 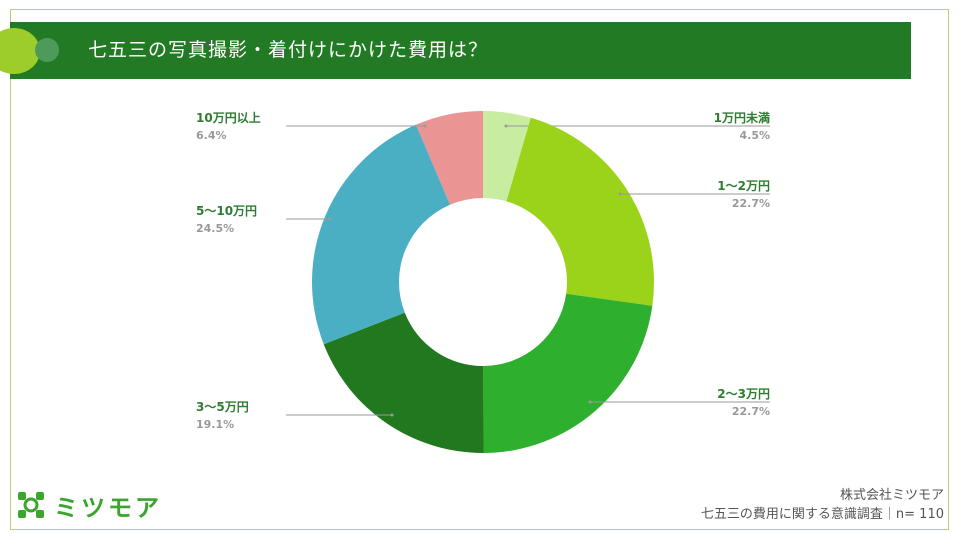 I want to click on segment-label: 1〜2万円, so click(x=743, y=186).